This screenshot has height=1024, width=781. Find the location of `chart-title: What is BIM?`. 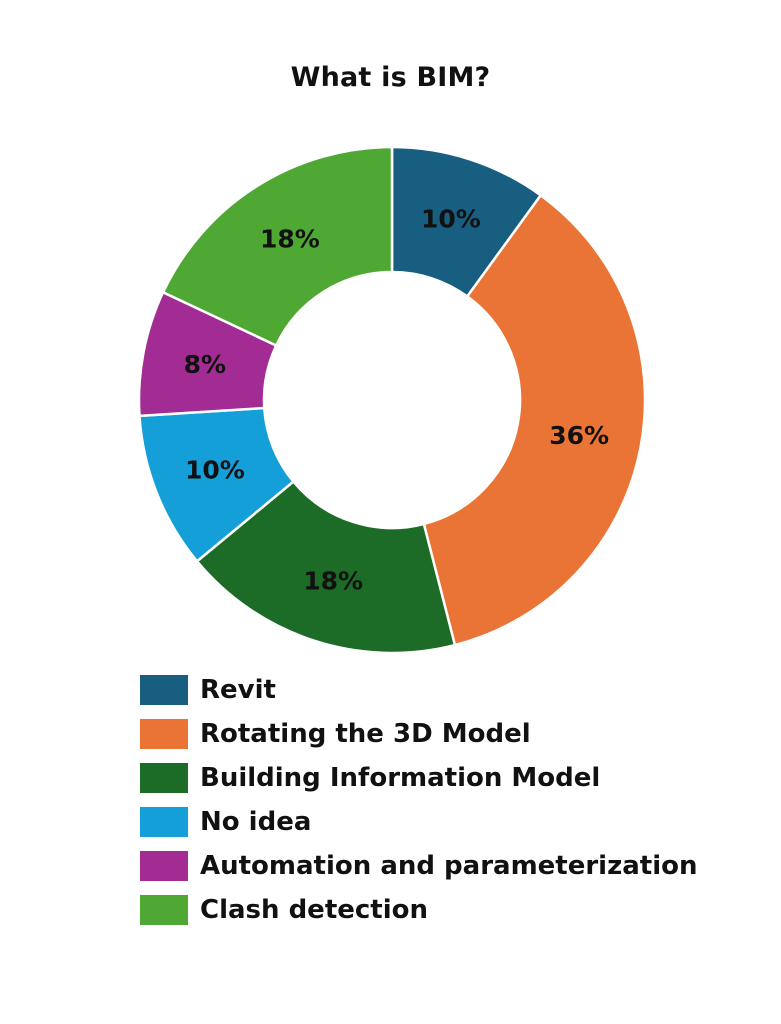

chart-title: What is BIM? is located at coordinates (390, 77).